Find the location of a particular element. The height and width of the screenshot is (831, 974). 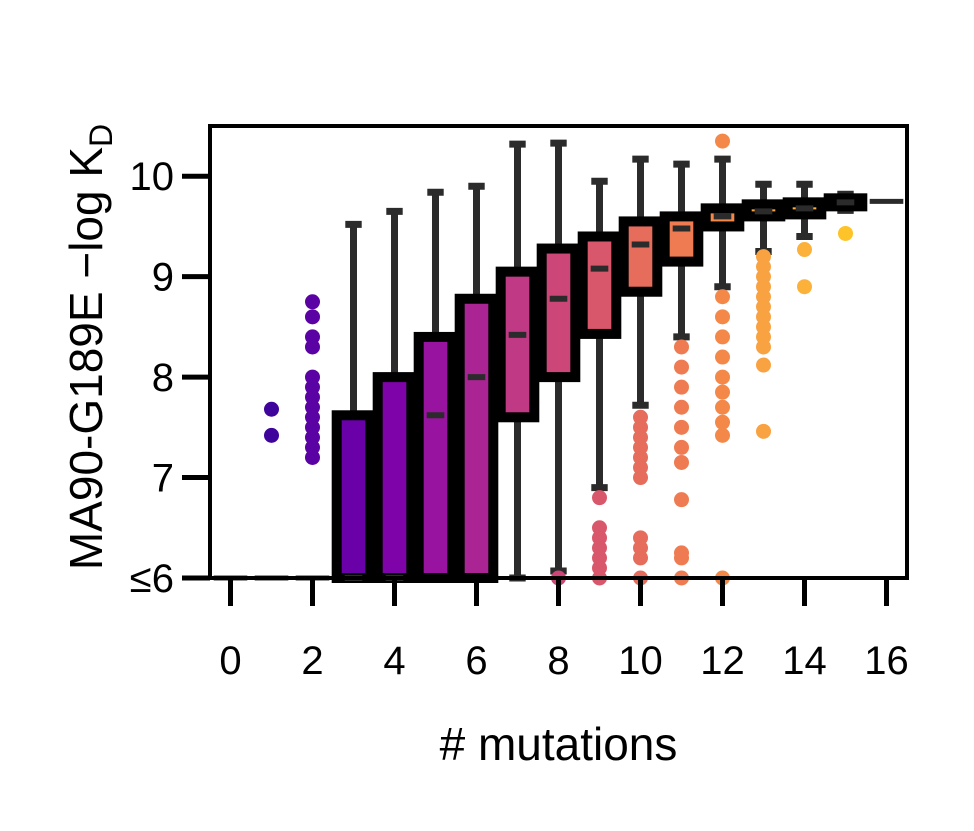

x-tick-label: 4 is located at coordinates (394, 661).